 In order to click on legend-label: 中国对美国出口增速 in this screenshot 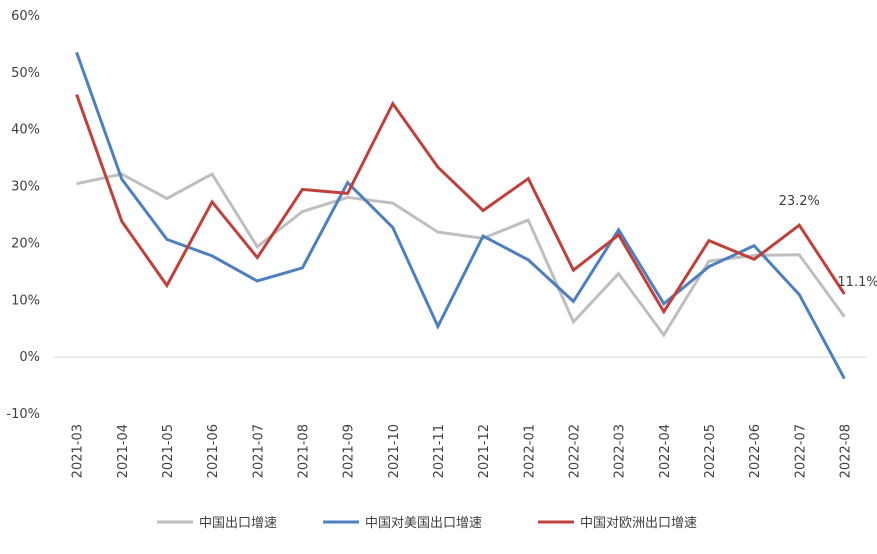, I will do `click(423, 523)`.